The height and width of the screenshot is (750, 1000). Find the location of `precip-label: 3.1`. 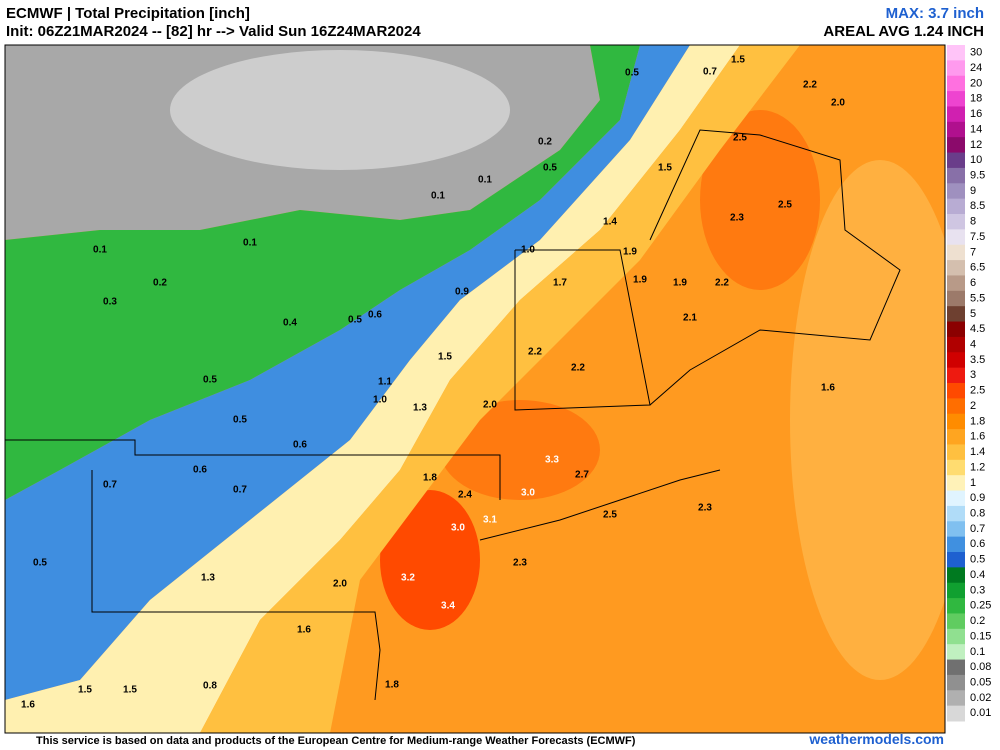

precip-label: 3.1 is located at coordinates (490, 520).